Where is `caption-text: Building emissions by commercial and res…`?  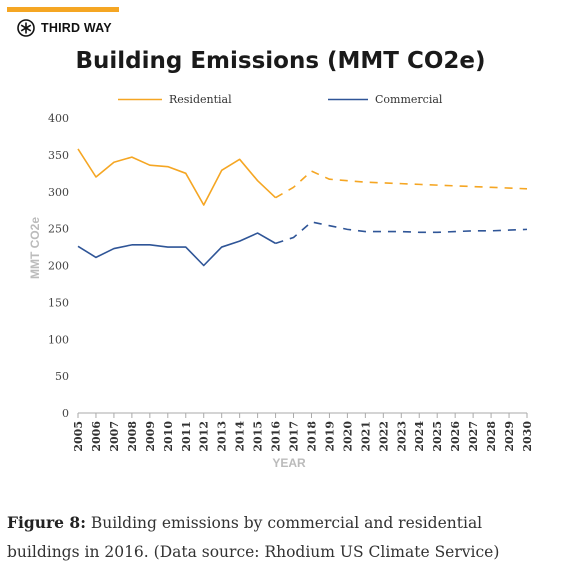 caption-text: Building emissions by commercial and res… is located at coordinates (253, 537).